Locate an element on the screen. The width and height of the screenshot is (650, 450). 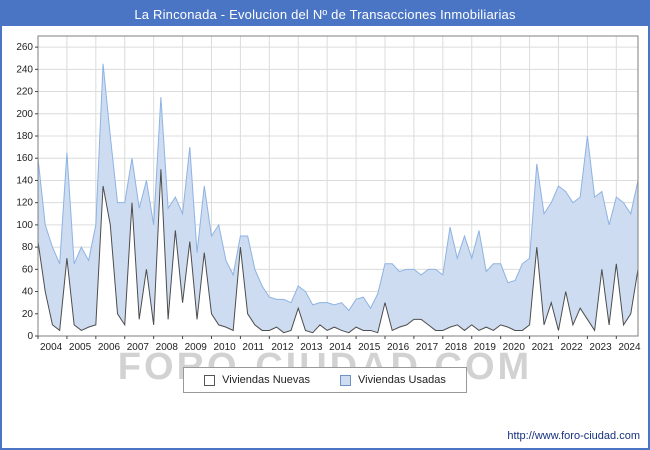
svg-text: 2007 is located at coordinates (138, 347).